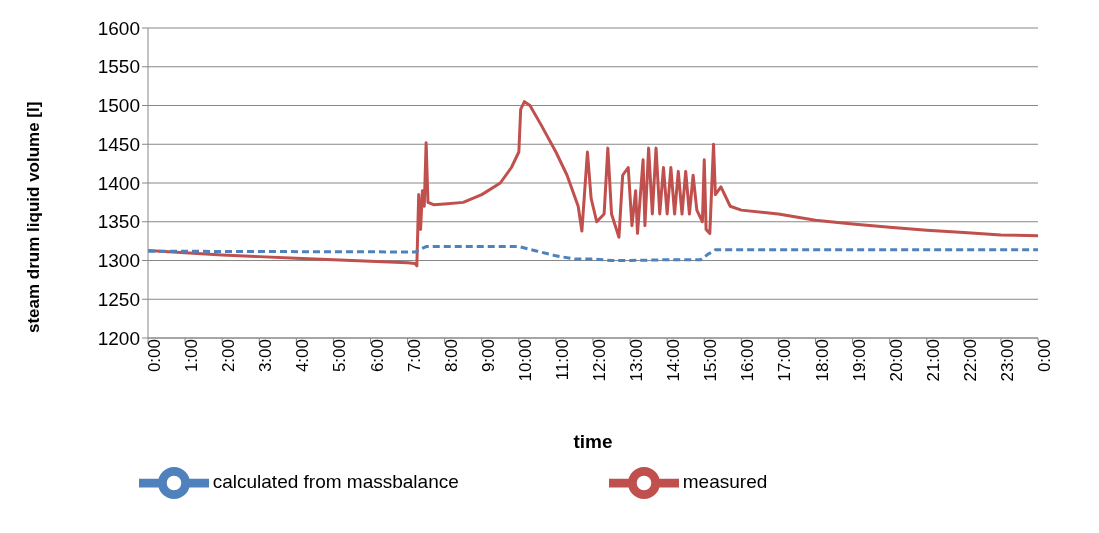 This screenshot has width=1099, height=533. Describe the element at coordinates (118, 183) in the screenshot. I see `y-tick-label: 1400` at that location.